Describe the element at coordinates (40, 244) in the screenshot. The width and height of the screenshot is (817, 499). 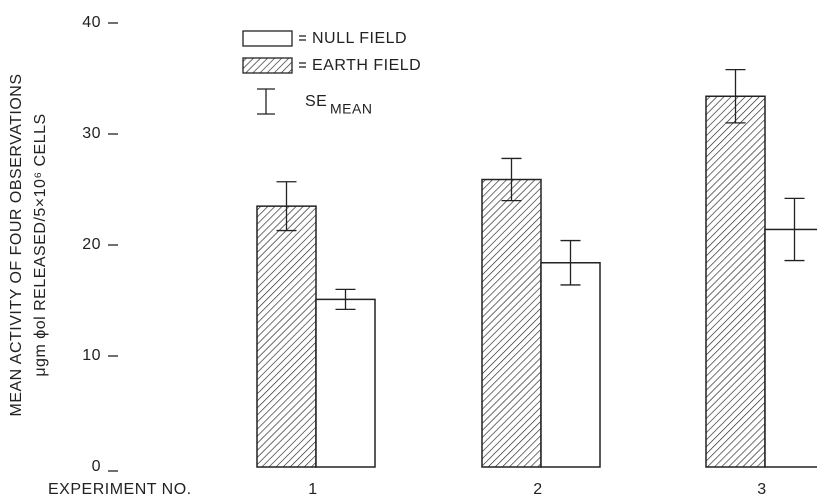
I see `y-axis-label: μgm ϕol RELEASED/5×10⁶ CELLS` at that location.